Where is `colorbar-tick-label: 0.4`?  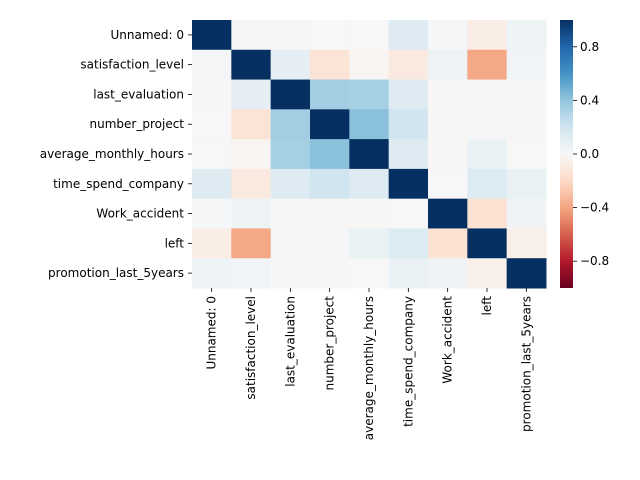 colorbar-tick-label: 0.4 is located at coordinates (589, 100).